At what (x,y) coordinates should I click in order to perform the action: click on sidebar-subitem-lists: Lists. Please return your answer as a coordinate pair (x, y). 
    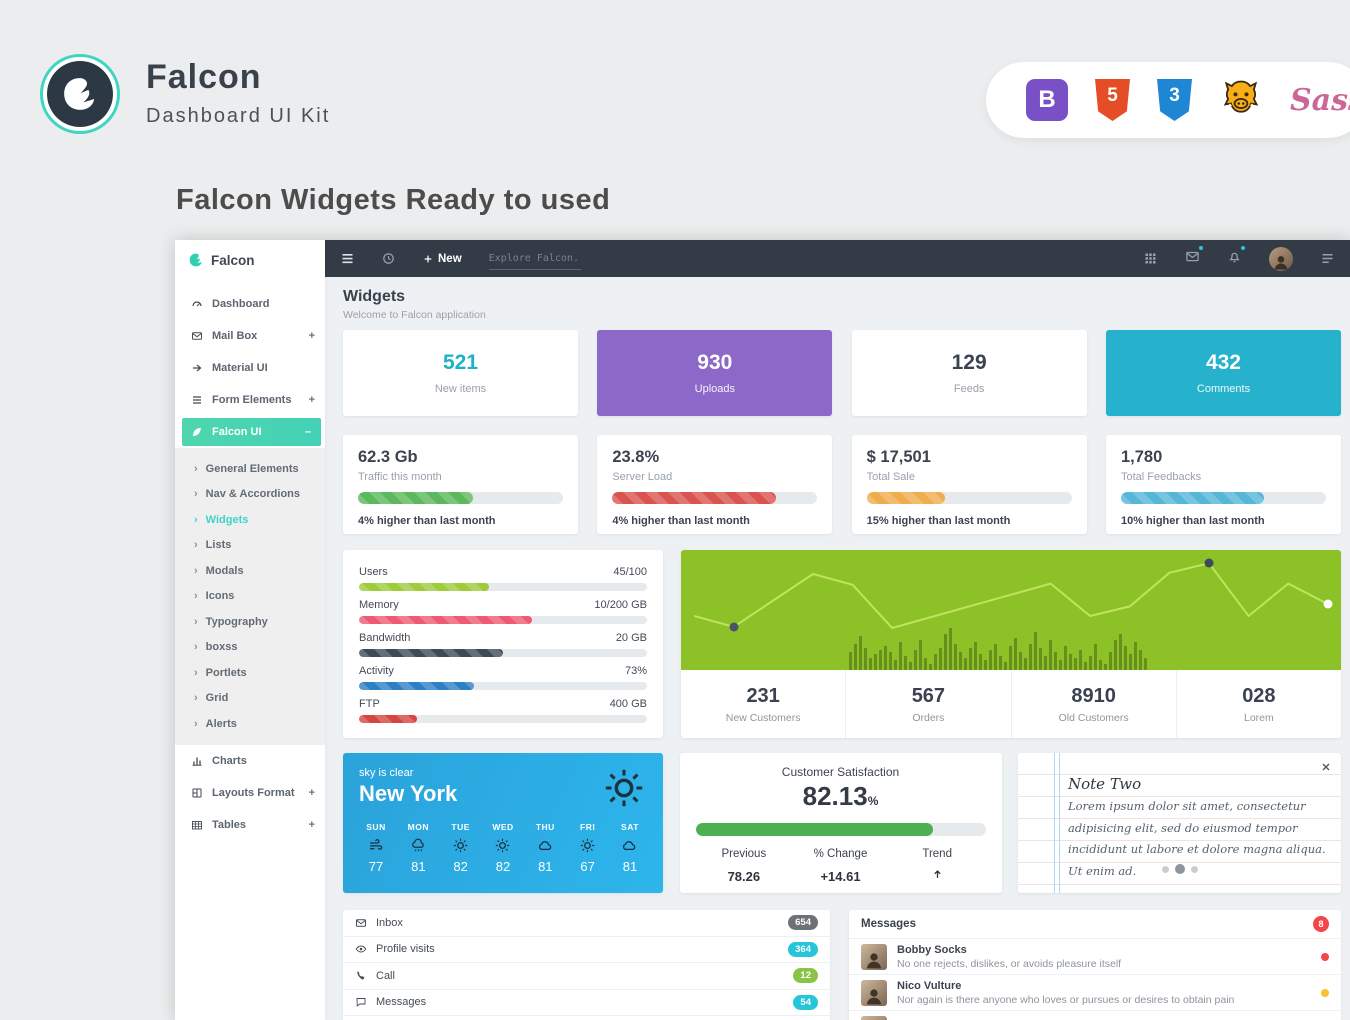
    Looking at the image, I should click on (250, 546).